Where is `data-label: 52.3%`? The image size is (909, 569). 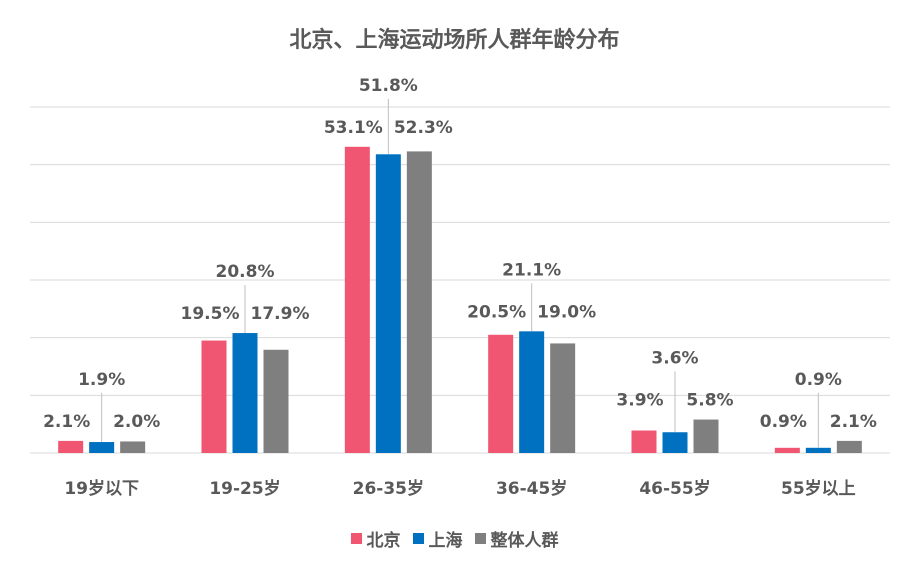 data-label: 52.3% is located at coordinates (423, 128).